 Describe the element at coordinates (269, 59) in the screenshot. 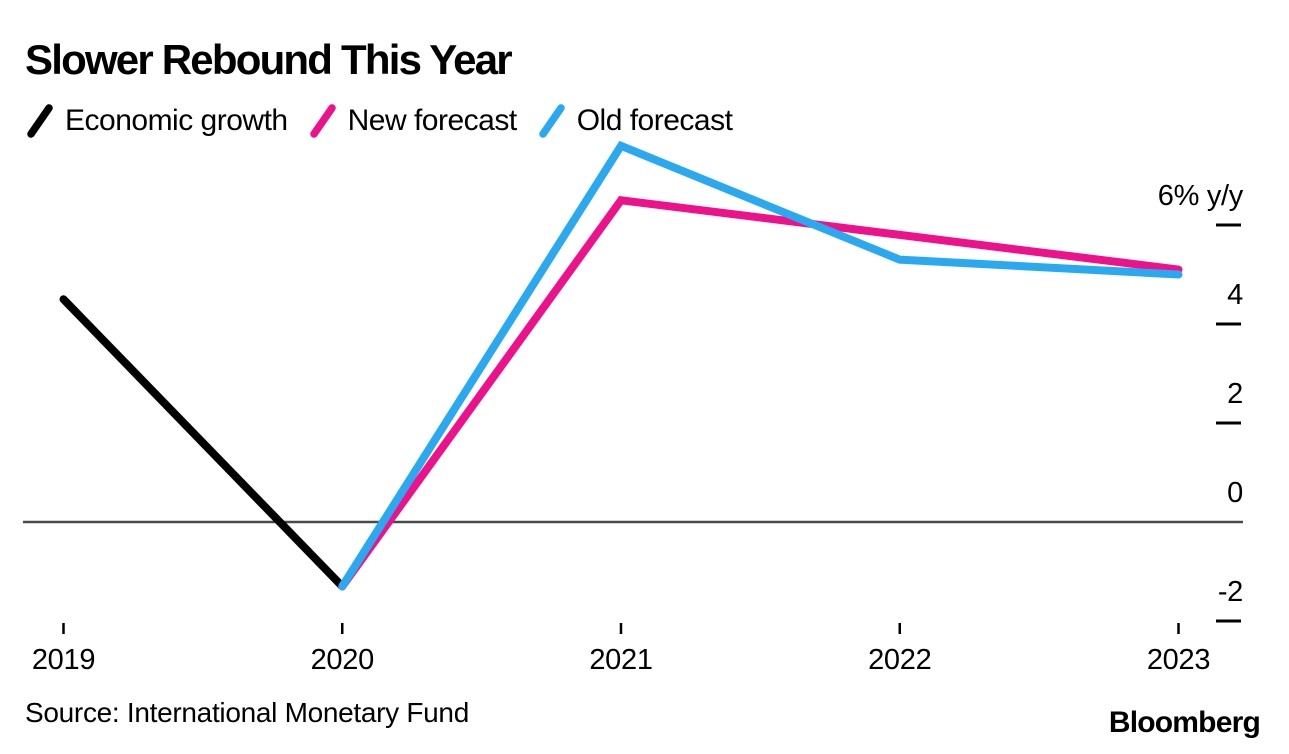

I see `chart-title: Slower Rebound This Year` at that location.